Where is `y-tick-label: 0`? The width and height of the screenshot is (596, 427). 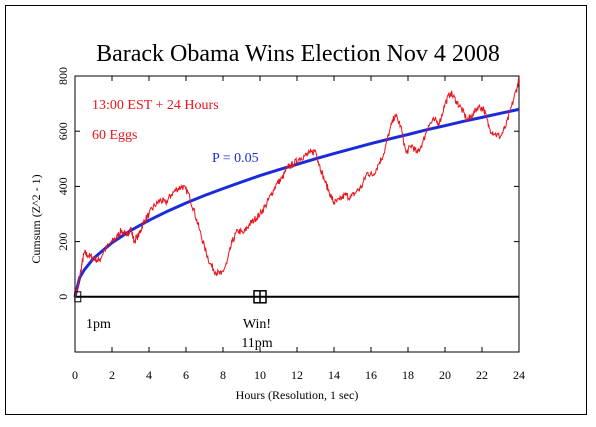 y-tick-label: 0 is located at coordinates (63, 297).